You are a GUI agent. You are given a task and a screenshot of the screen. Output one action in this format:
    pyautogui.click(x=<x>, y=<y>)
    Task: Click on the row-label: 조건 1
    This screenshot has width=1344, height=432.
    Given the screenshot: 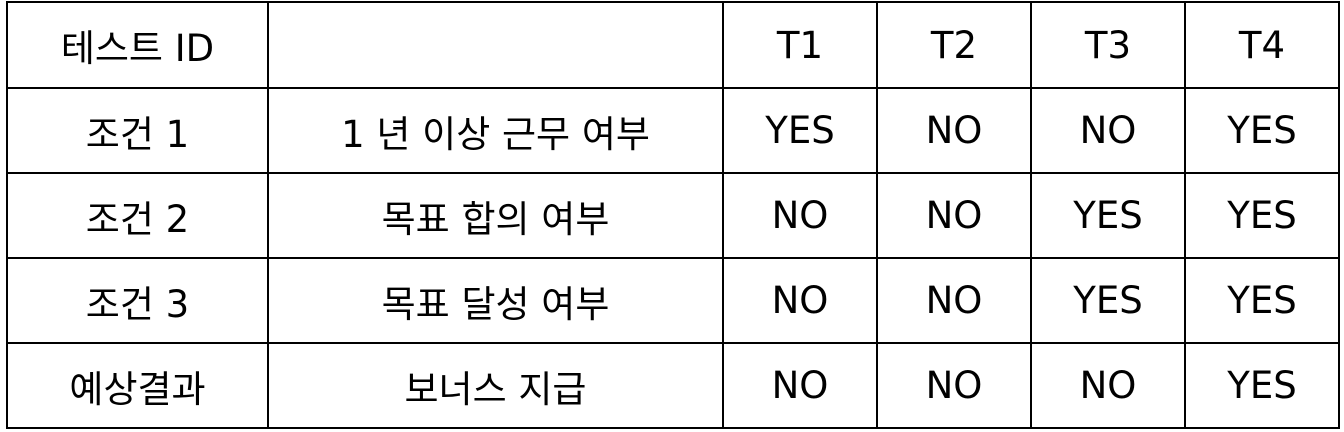 What is the action you would take?
    pyautogui.click(x=137, y=130)
    